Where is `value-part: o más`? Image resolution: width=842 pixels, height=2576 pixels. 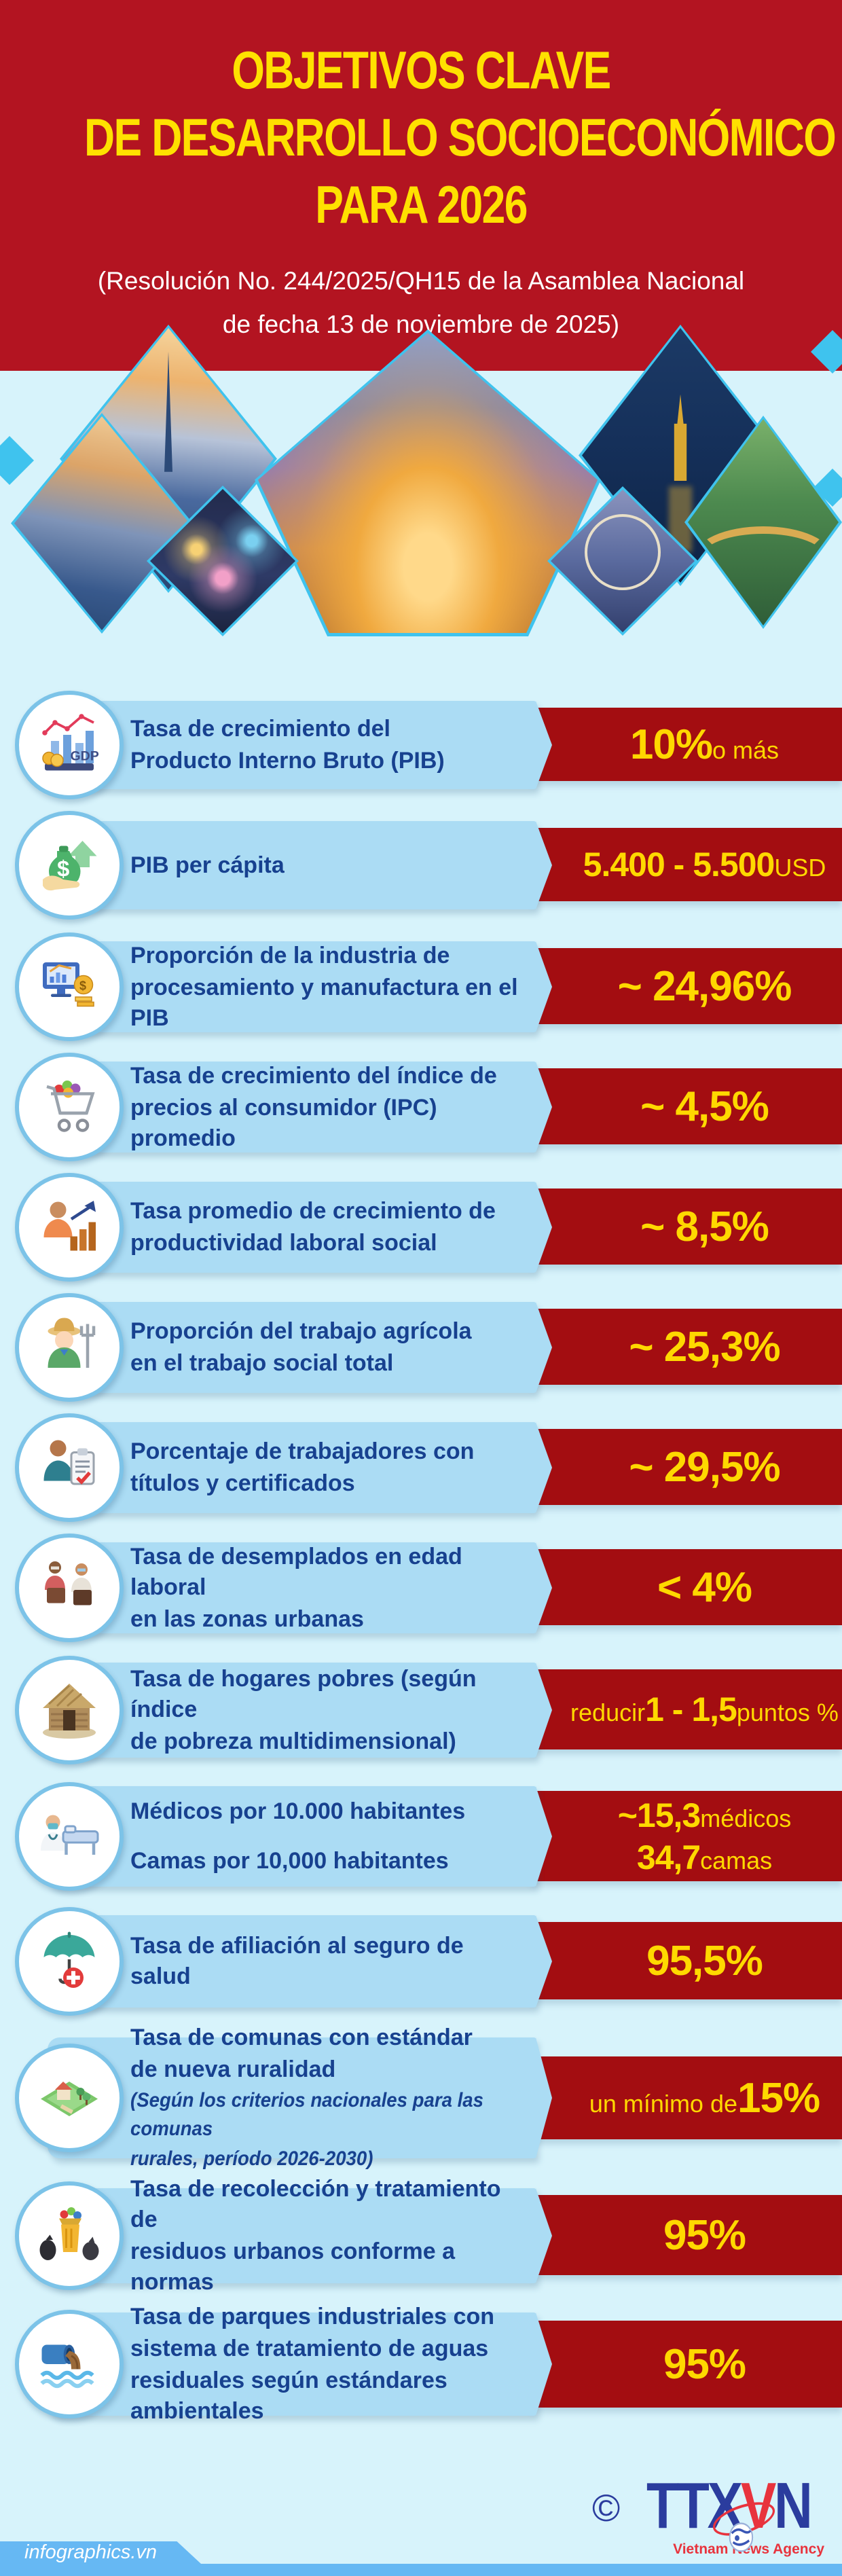
value-part: o más is located at coordinates (746, 750).